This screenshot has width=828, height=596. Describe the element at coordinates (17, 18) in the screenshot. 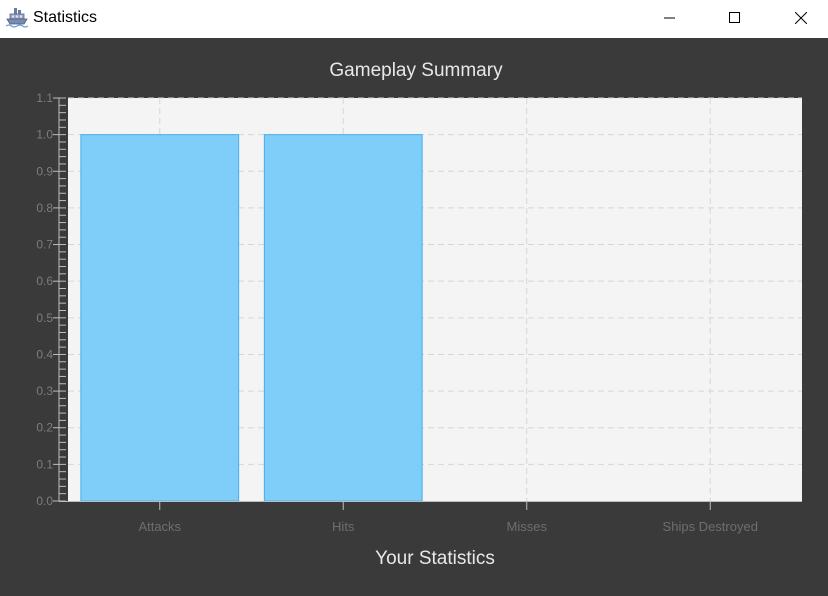

I see `ship-icon` at that location.